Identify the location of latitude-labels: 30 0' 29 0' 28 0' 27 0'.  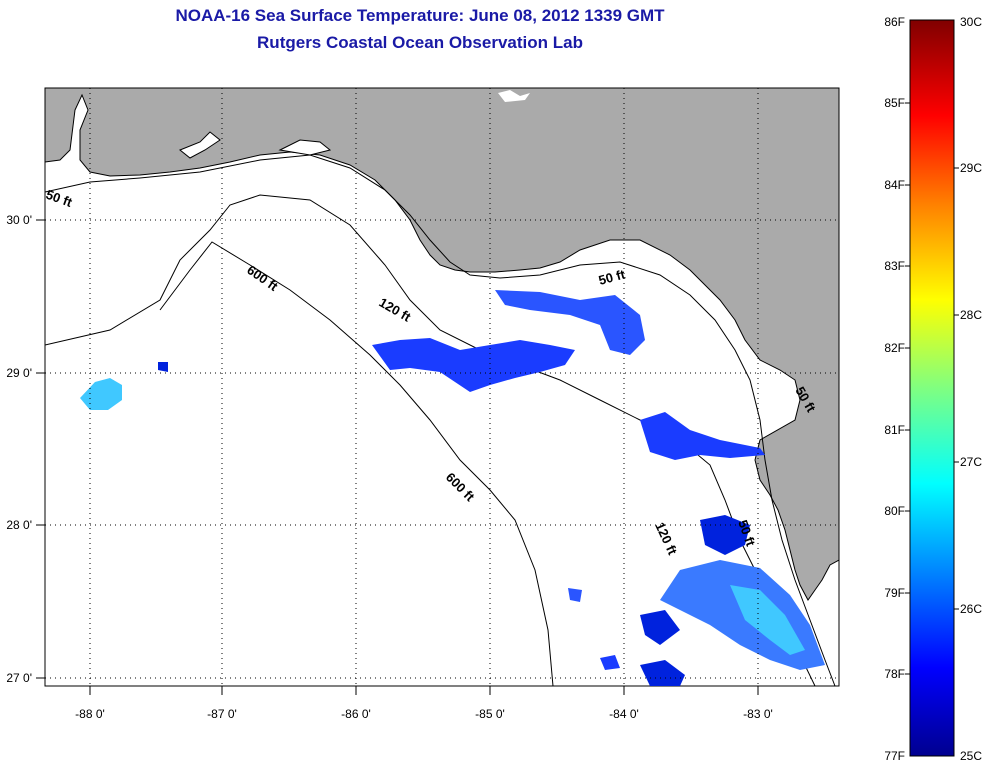
(19, 449).